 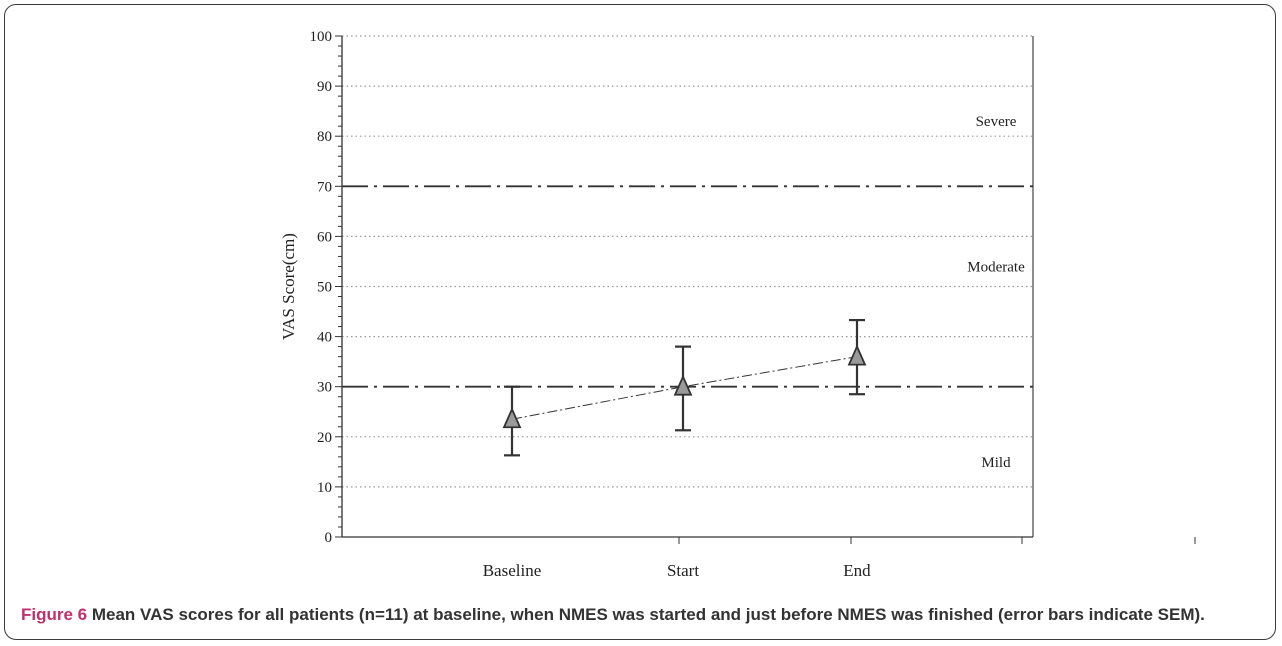 What do you see at coordinates (324, 137) in the screenshot?
I see `y-tick-label: 80` at bounding box center [324, 137].